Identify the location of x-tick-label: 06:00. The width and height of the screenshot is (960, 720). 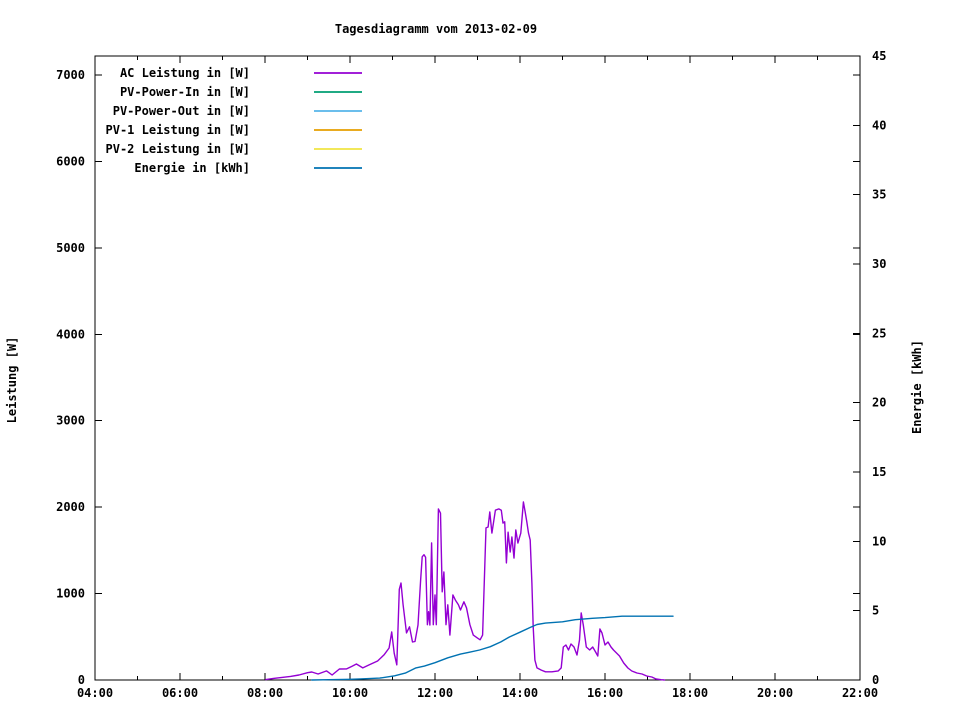
(180, 693).